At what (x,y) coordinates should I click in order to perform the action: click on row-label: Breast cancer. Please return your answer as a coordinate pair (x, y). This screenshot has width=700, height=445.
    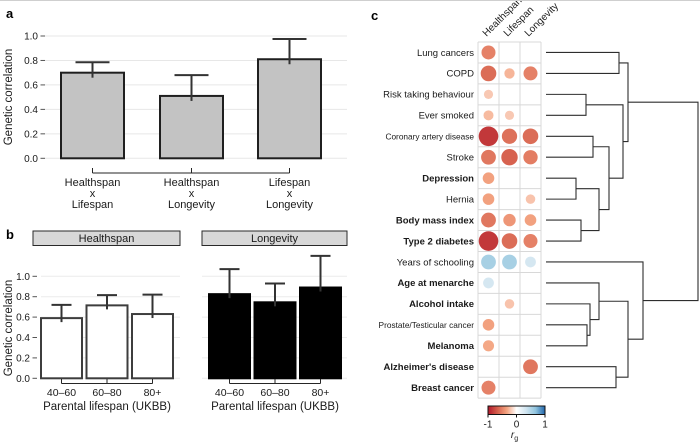
    Looking at the image, I should click on (442, 388).